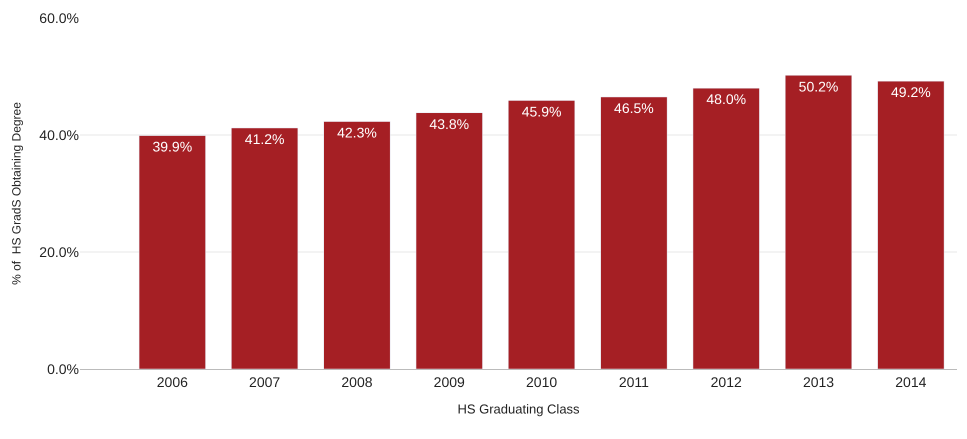  I want to click on x-tick-label: 2011, so click(634, 382).